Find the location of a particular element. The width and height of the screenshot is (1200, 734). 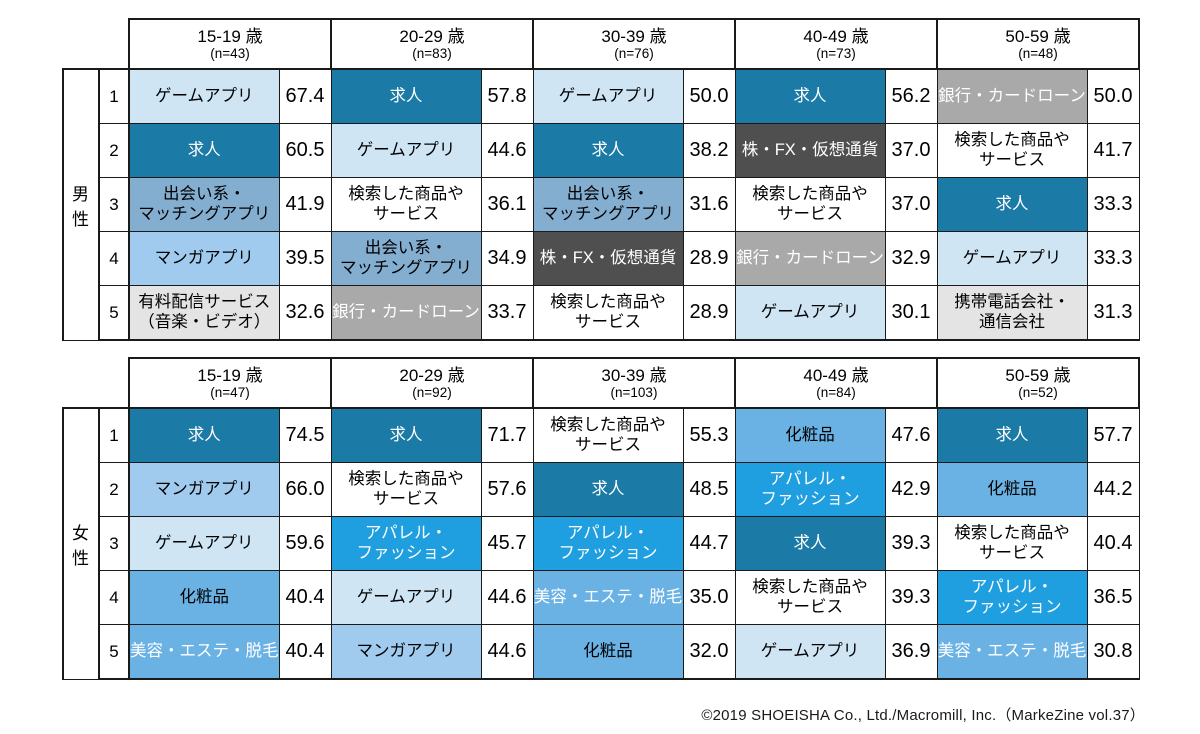

age-group-header: 15-19 歳 (n=47) is located at coordinates (230, 383).